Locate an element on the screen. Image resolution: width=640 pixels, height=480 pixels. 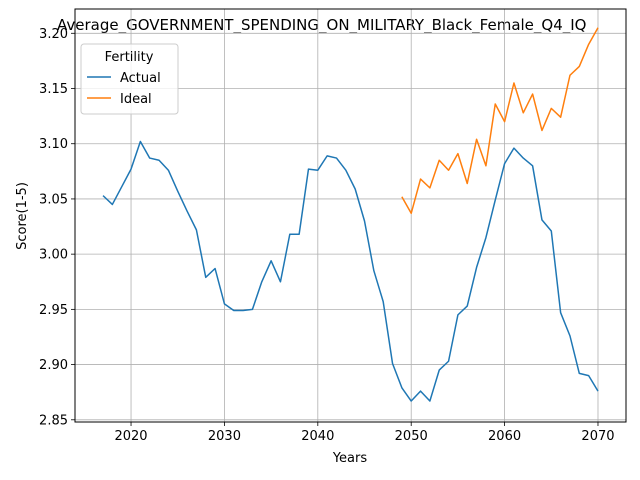
y-tick-label: 2.95 is located at coordinates (53, 310).